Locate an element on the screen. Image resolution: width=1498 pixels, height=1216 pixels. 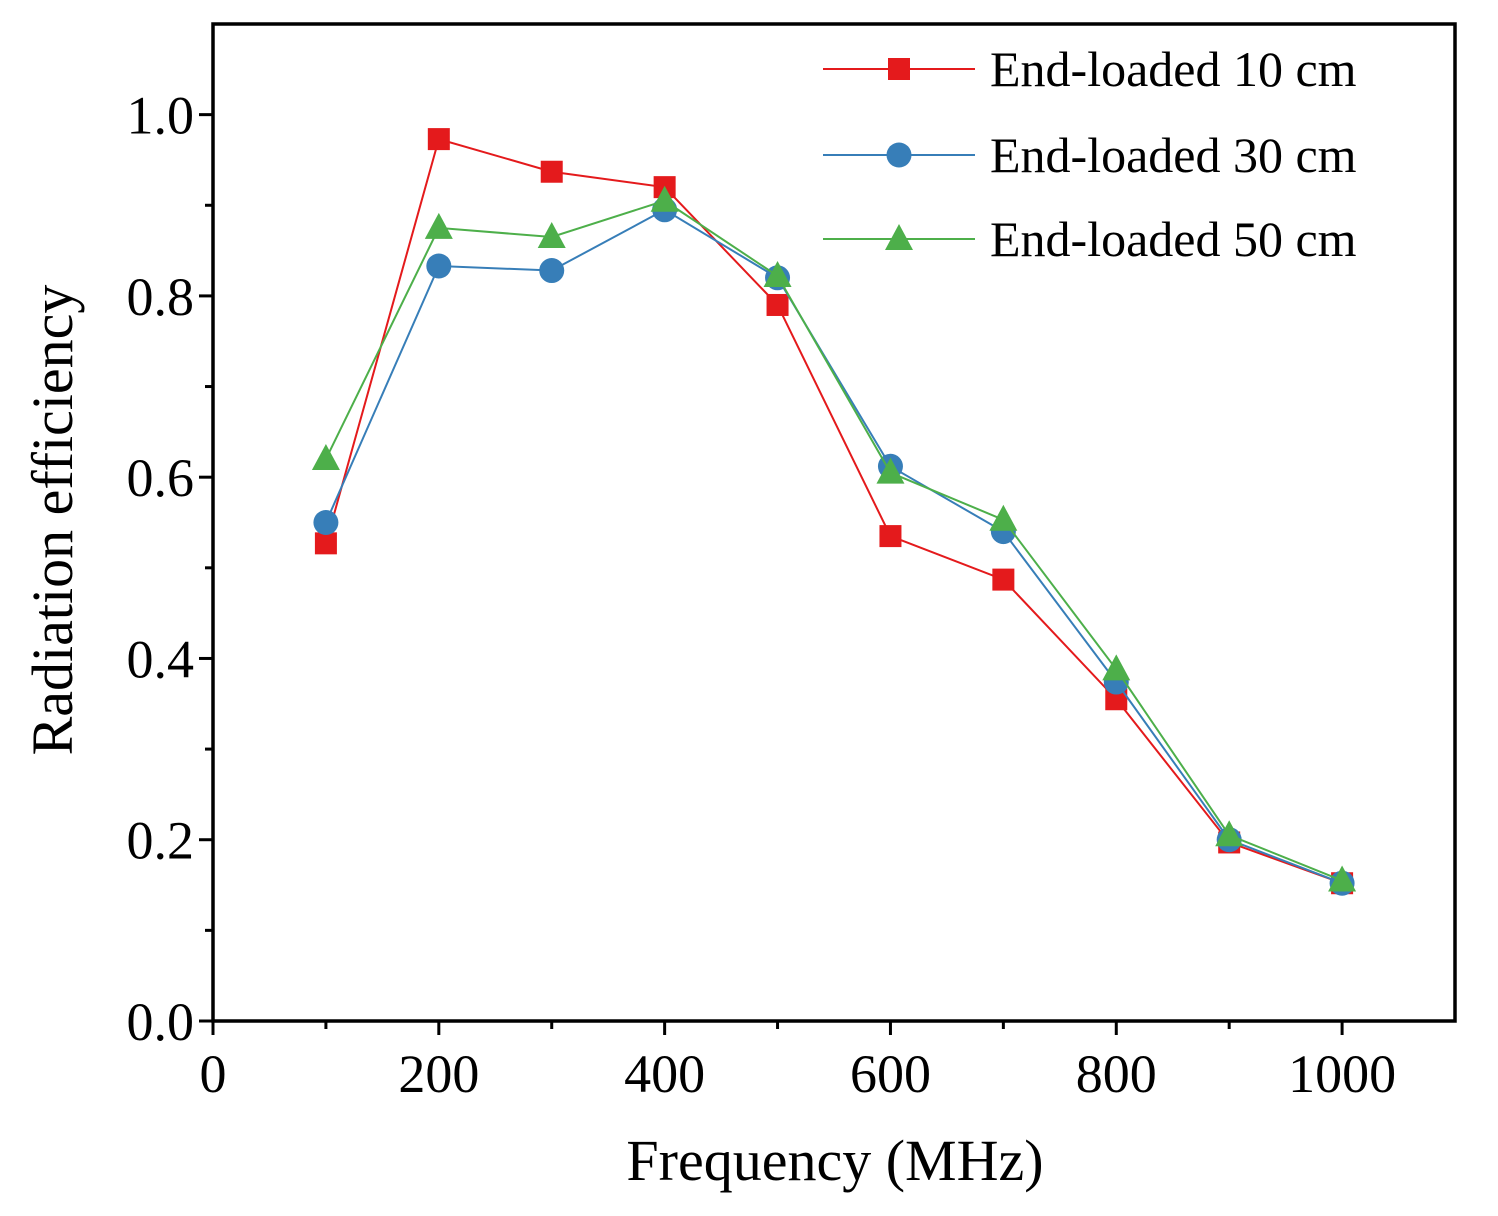
y-axis-title: Radiation efficiency is located at coordinates (52, 520).